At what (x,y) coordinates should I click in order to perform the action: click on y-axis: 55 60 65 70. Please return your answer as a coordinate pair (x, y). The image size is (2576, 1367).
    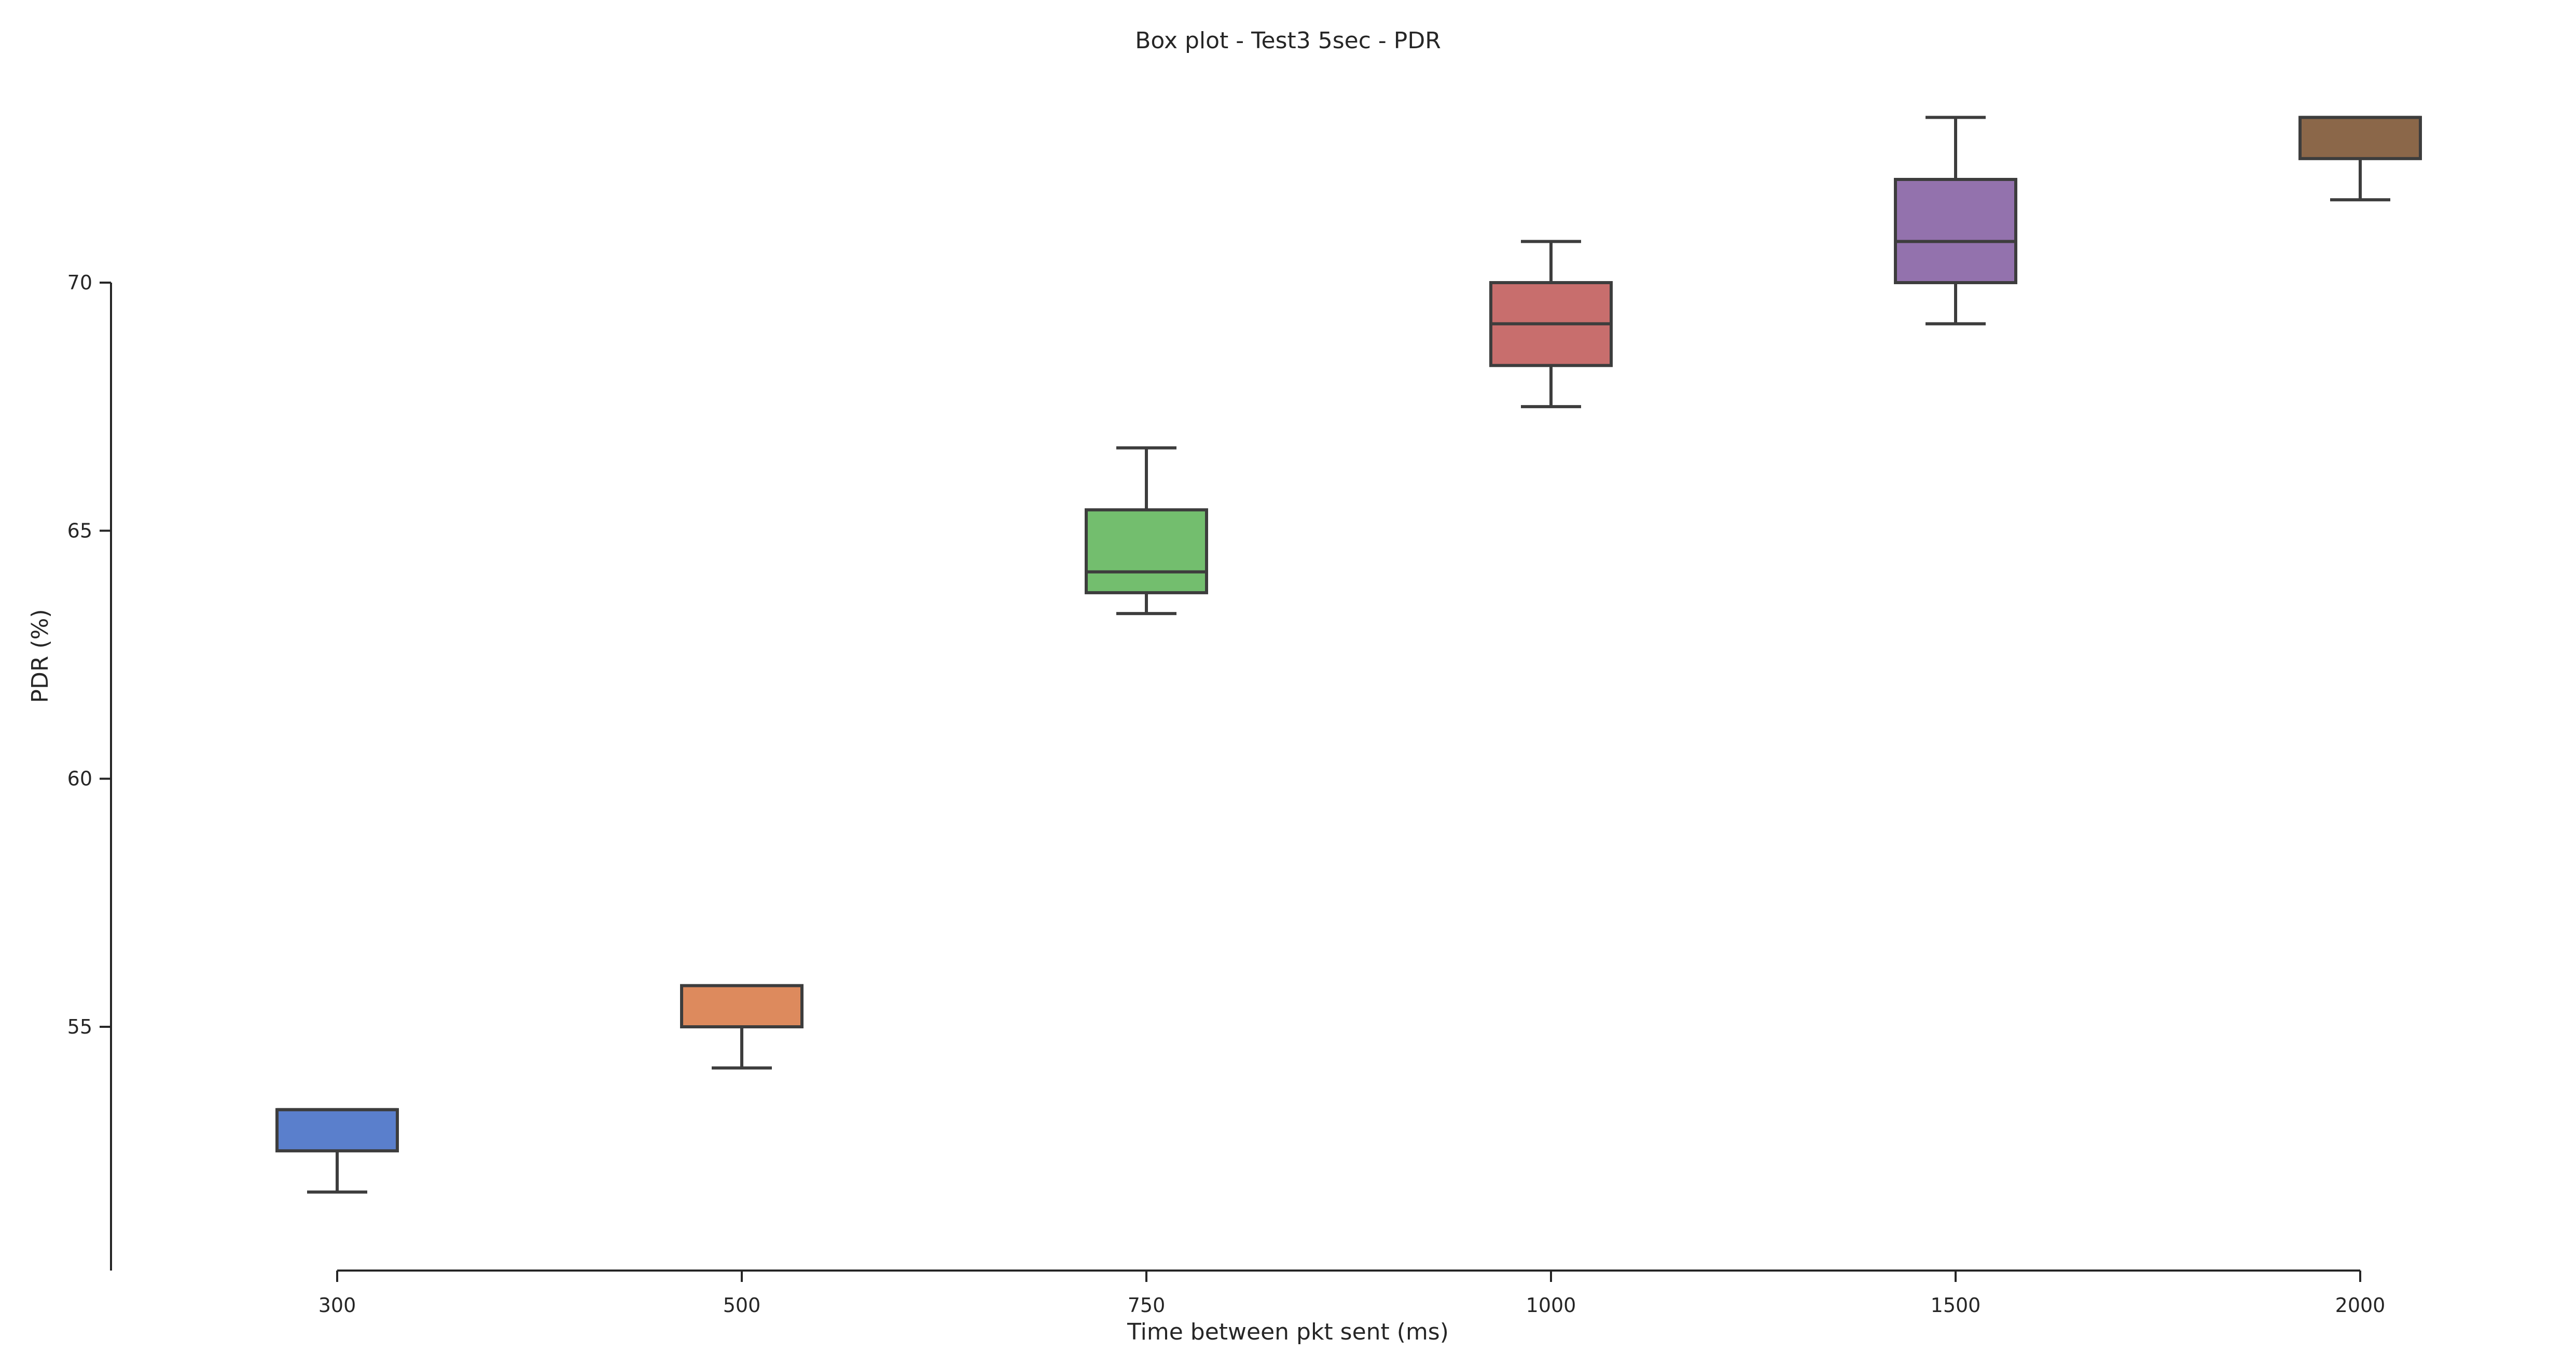
    Looking at the image, I should click on (89, 771).